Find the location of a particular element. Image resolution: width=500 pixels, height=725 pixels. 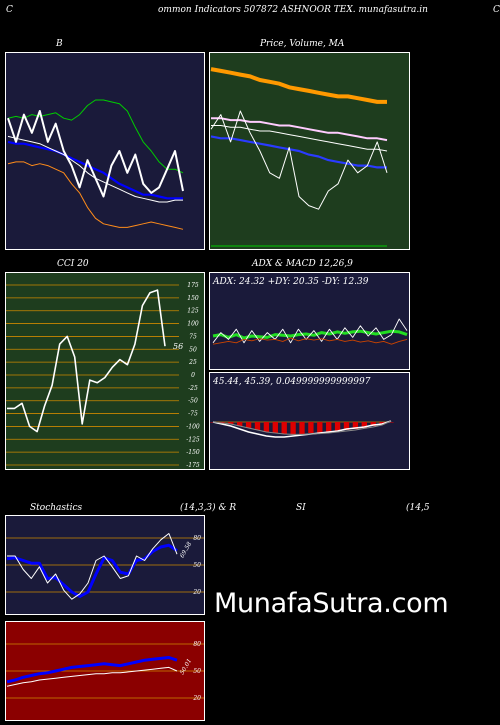

cci-line is located at coordinates (86, 361).